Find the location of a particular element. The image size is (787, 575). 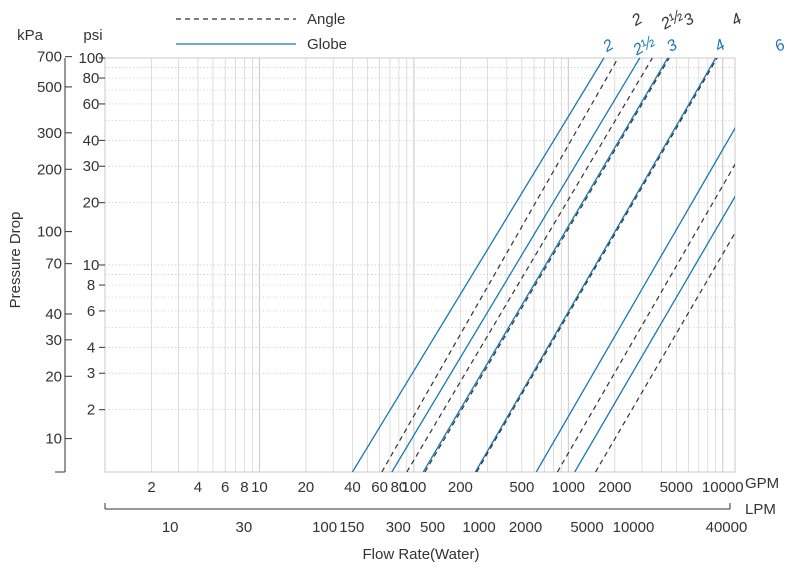

gpm-tick-label: 10 is located at coordinates (259, 487).